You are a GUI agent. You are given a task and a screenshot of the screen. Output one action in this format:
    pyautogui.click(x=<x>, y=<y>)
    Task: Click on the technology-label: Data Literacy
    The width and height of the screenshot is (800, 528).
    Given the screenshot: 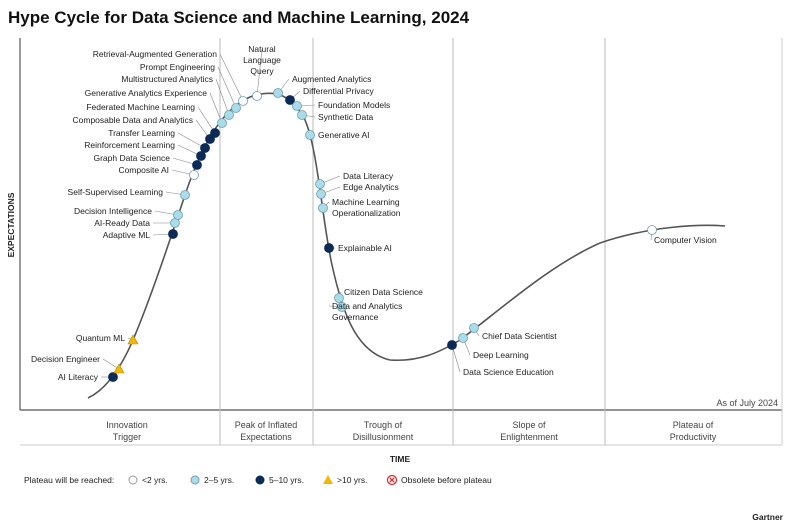 What is the action you would take?
    pyautogui.click(x=368, y=176)
    